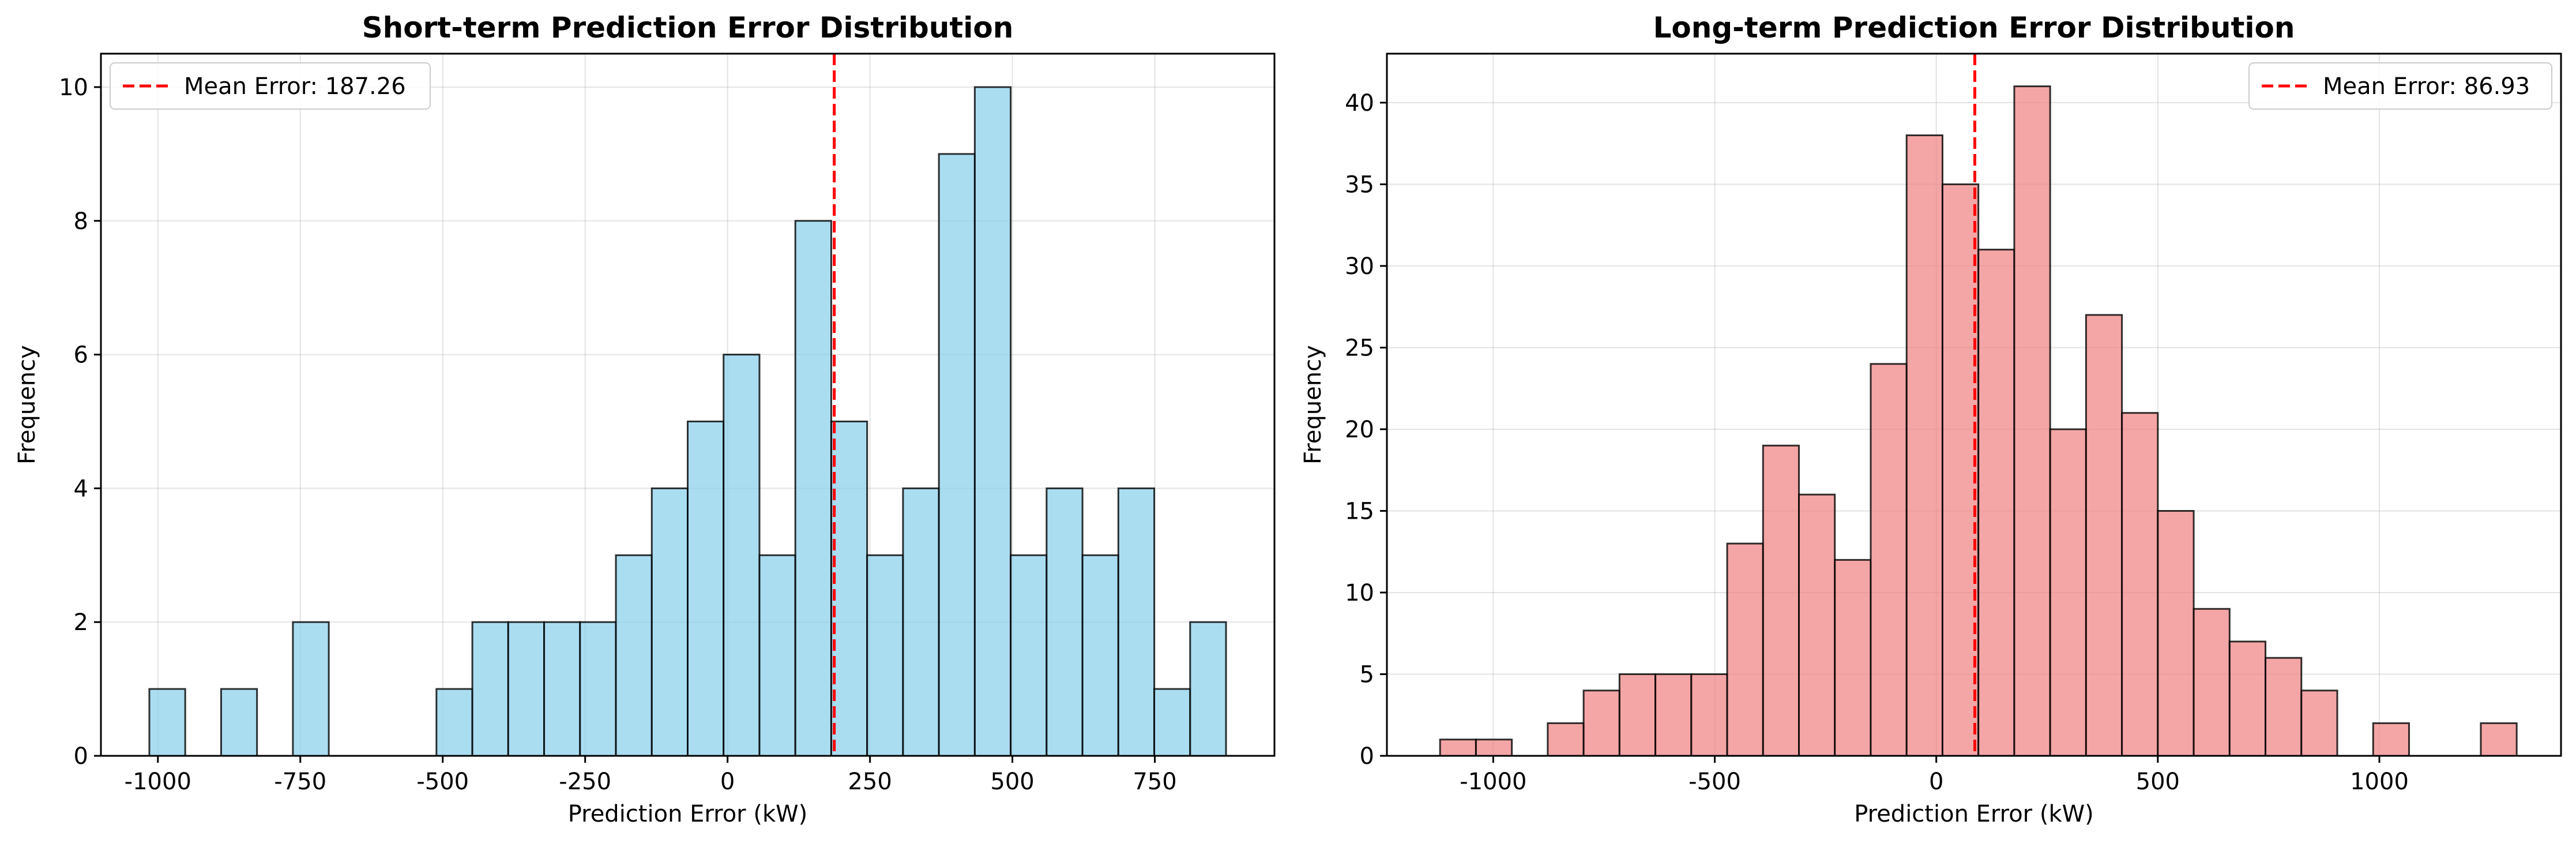 Image resolution: width=2576 pixels, height=847 pixels. Describe the element at coordinates (1359, 348) in the screenshot. I see `y-tick-label: 25` at that location.